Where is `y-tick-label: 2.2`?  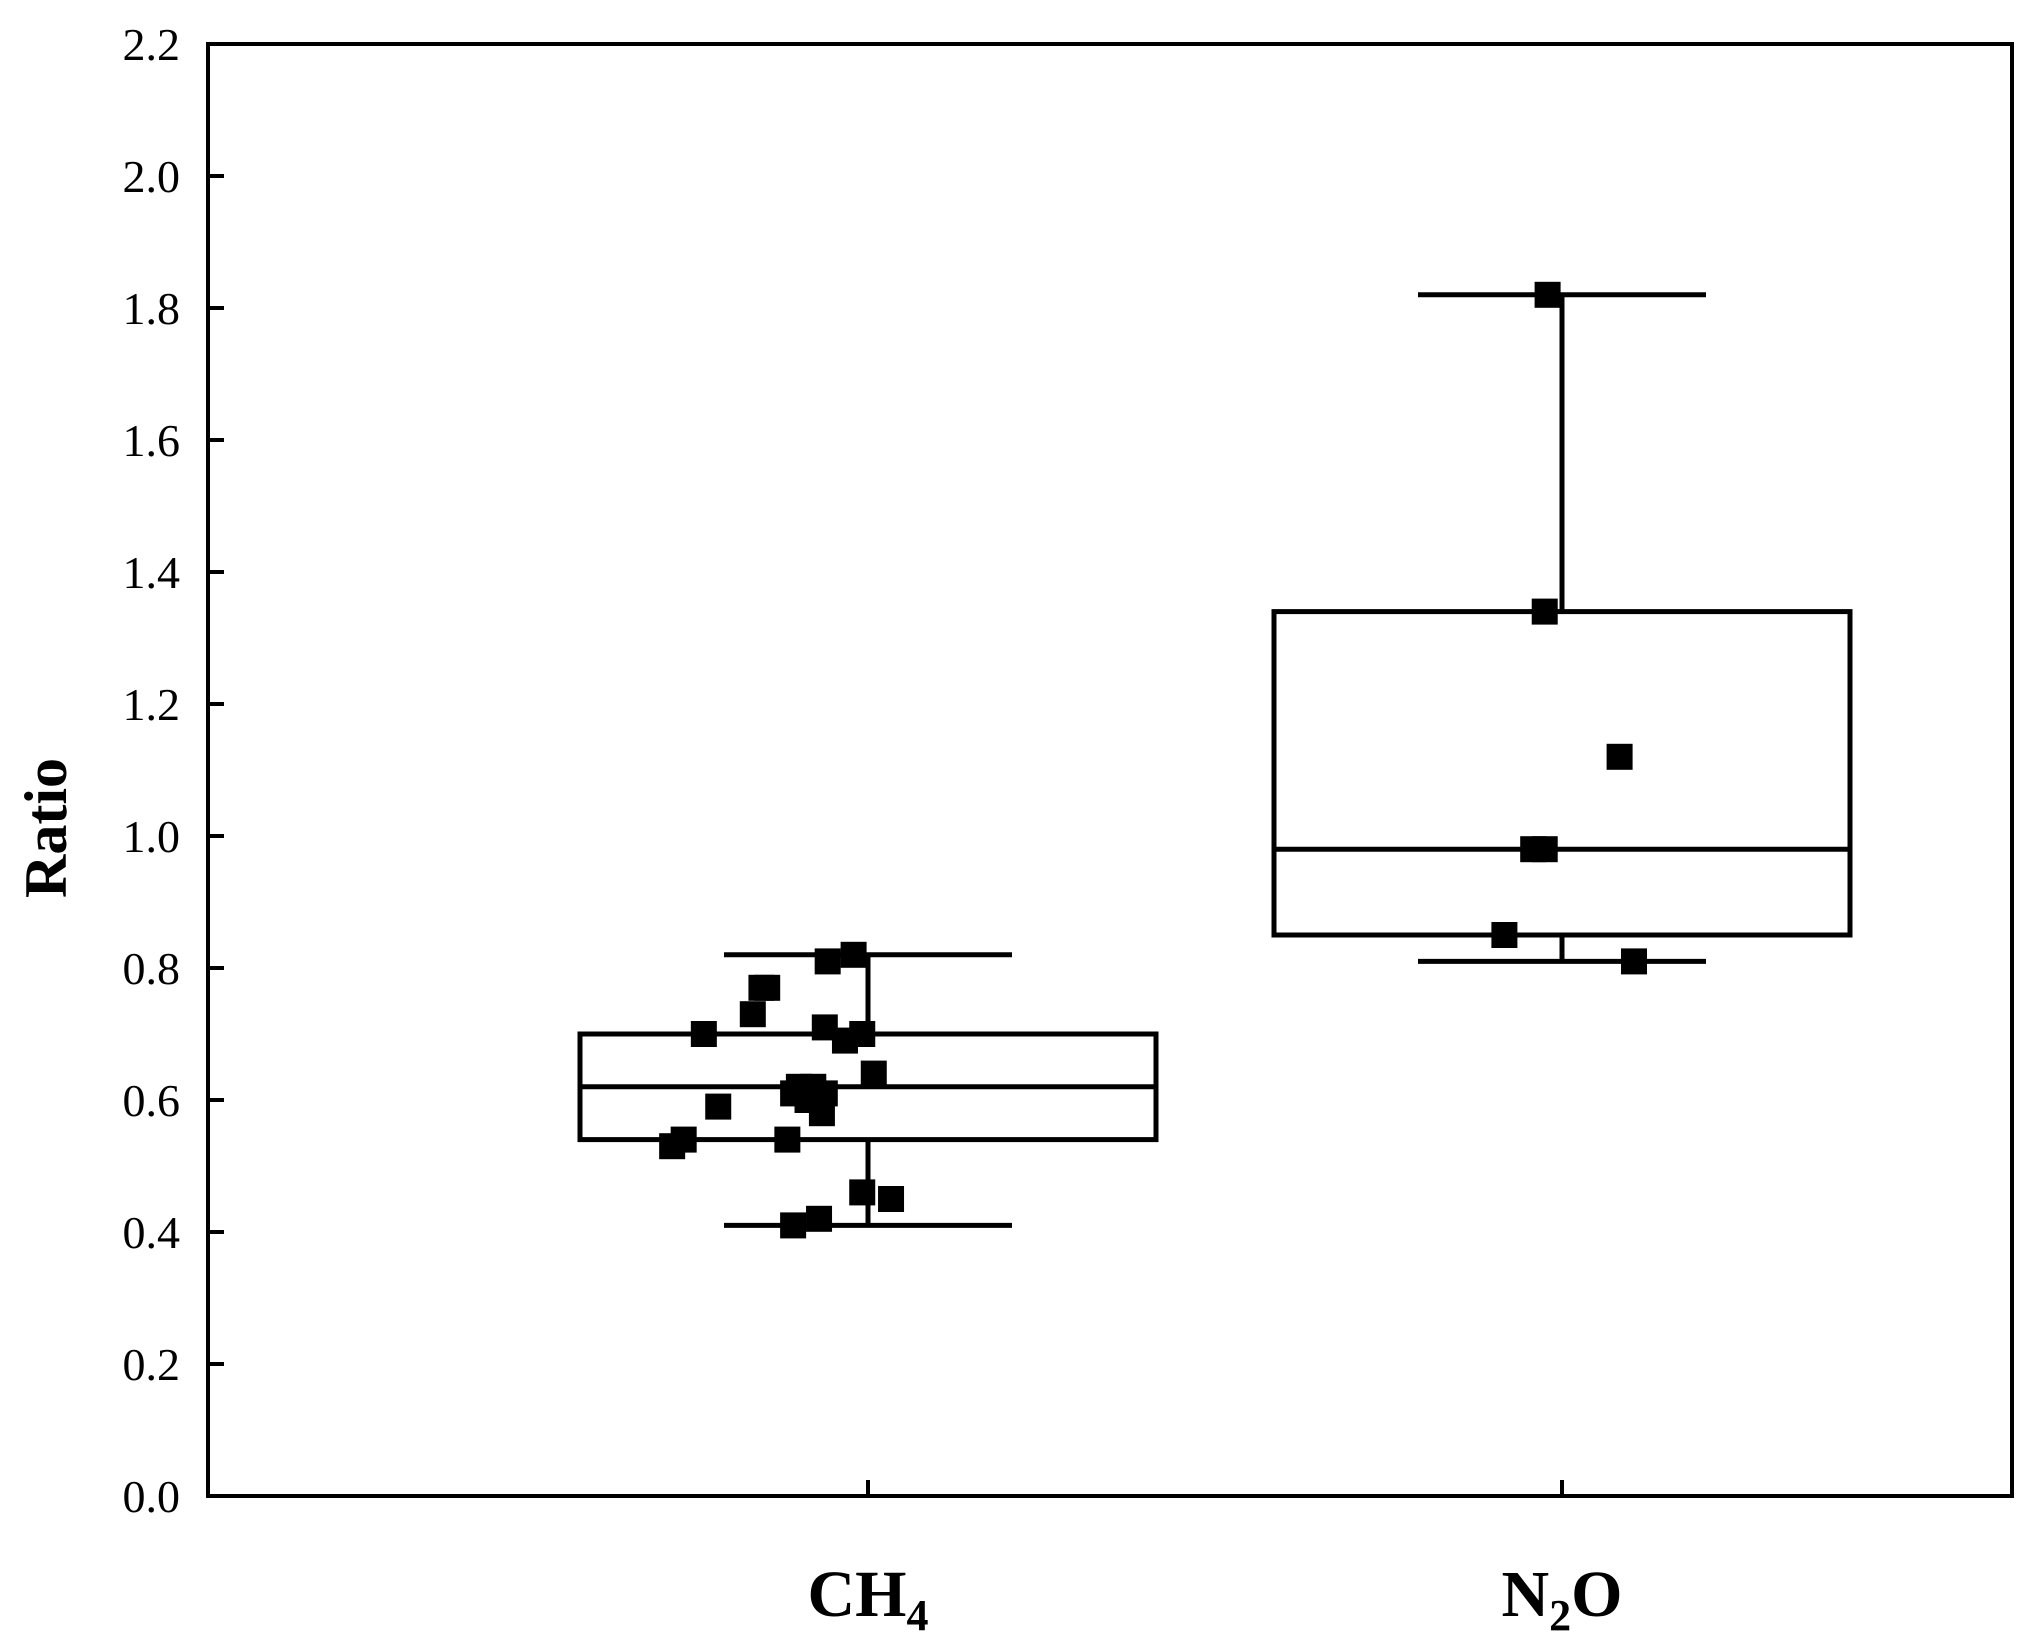 y-tick-label: 2.2 is located at coordinates (152, 44).